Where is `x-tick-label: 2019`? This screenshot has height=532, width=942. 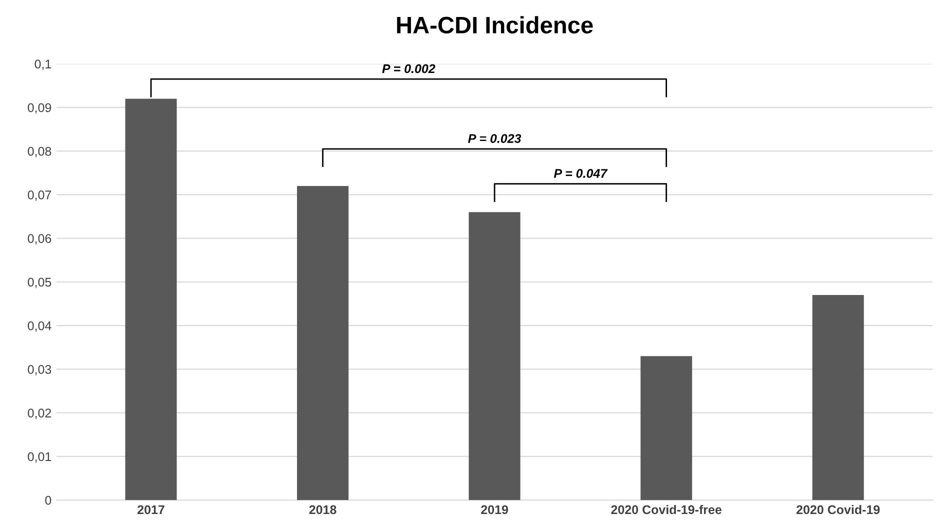
x-tick-label: 2019 is located at coordinates (494, 509).